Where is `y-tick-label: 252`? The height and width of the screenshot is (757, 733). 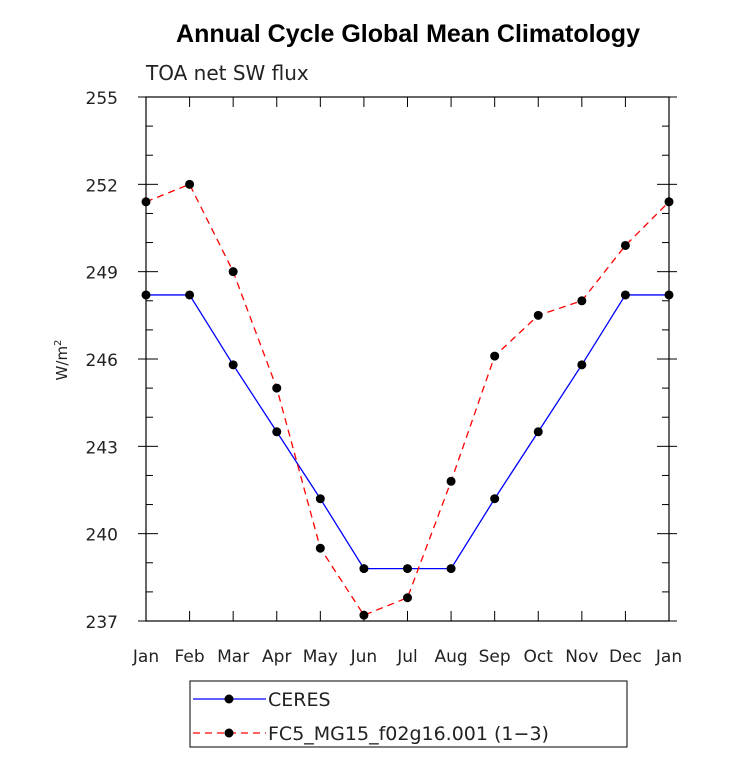 y-tick-label: 252 is located at coordinates (102, 186).